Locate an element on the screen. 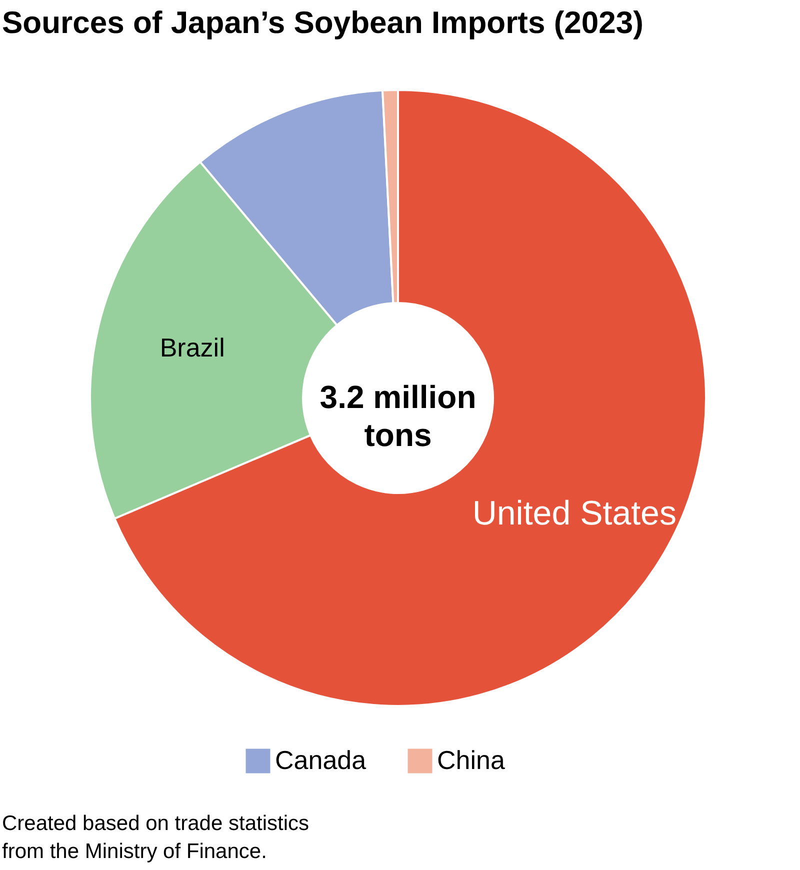 Image resolution: width=800 pixels, height=870 pixels. chart-title: Sources of Japan’s Soybean Imports (2023) is located at coordinates (323, 22).